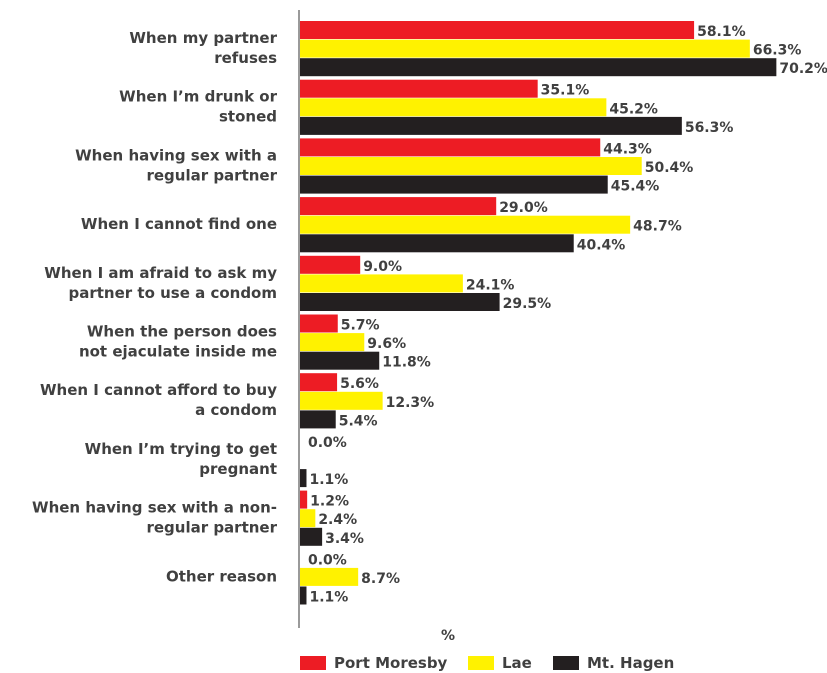 The image size is (827, 673). I want to click on data-label: 5.7%, so click(360, 326).